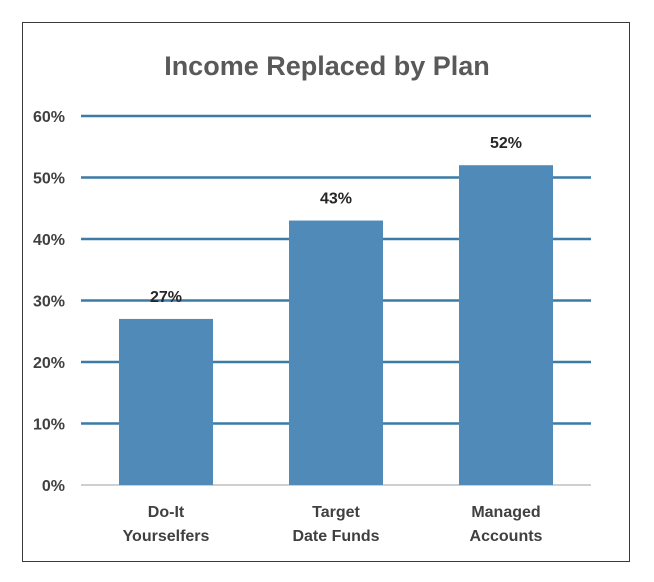  I want to click on category-label: Target Date Funds, so click(335, 524).